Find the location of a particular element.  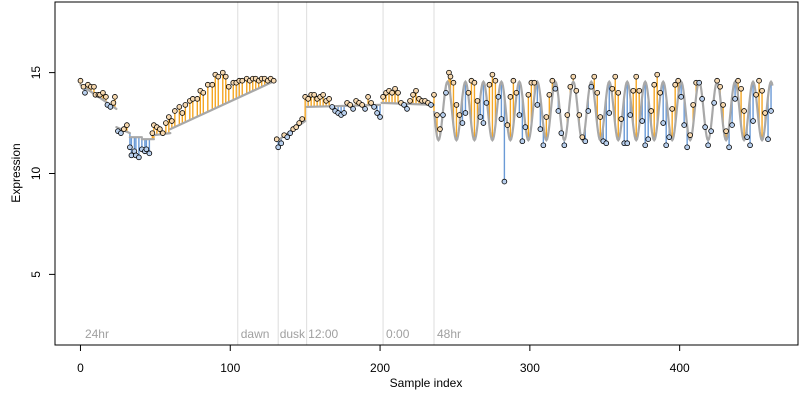

y-axis-title: Expression is located at coordinates (16, 172).